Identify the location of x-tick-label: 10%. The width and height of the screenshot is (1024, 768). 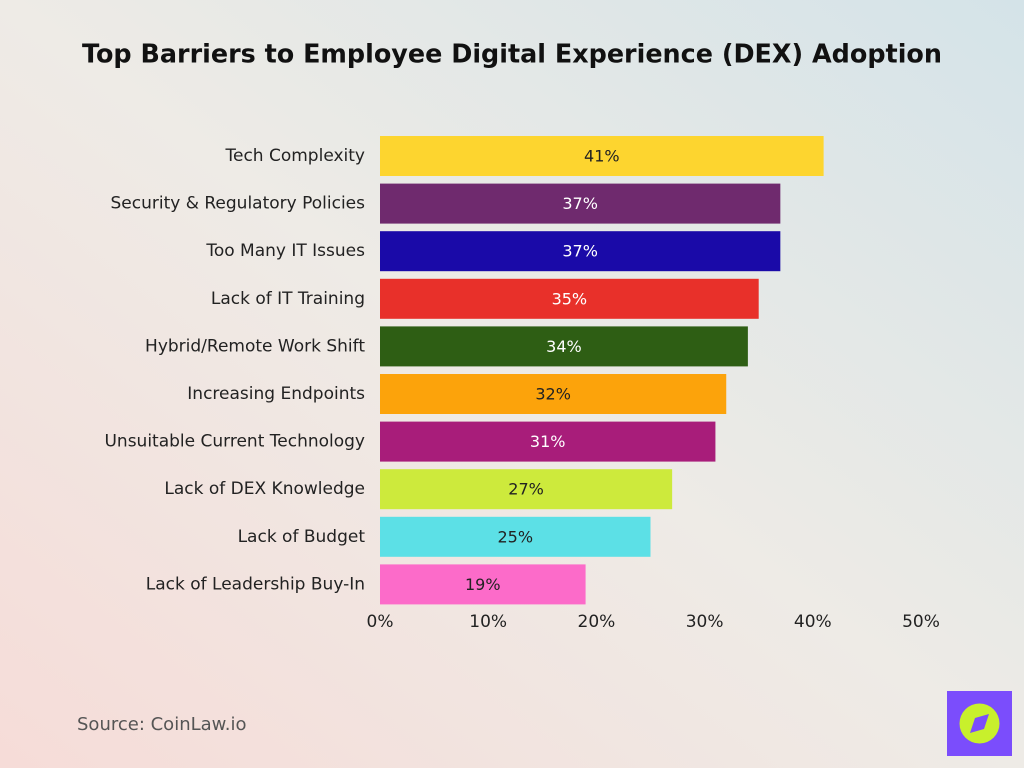
(488, 622).